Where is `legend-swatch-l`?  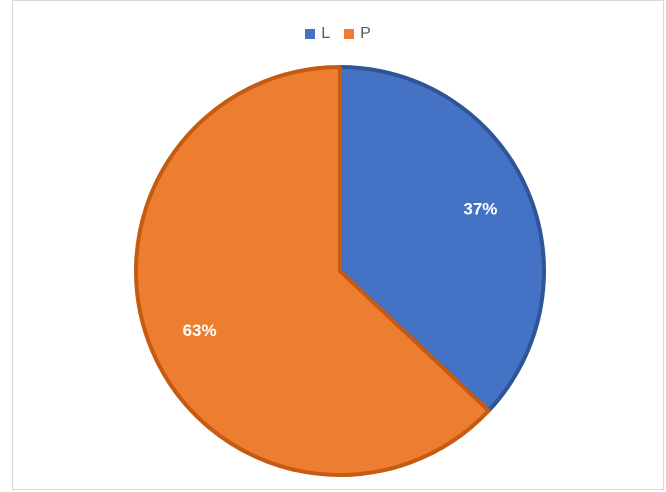 legend-swatch-l is located at coordinates (310, 34).